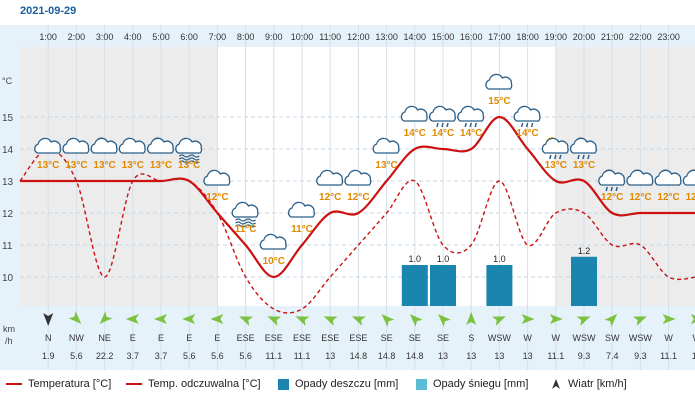  I want to click on hour-label: 5:00, so click(161, 37).